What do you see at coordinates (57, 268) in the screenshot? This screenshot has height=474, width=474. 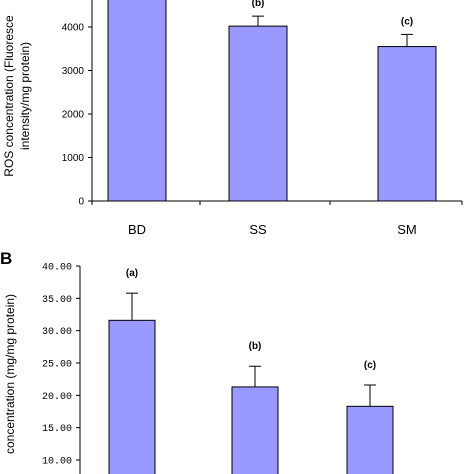 I see `y-tick-label: 40.00` at bounding box center [57, 268].